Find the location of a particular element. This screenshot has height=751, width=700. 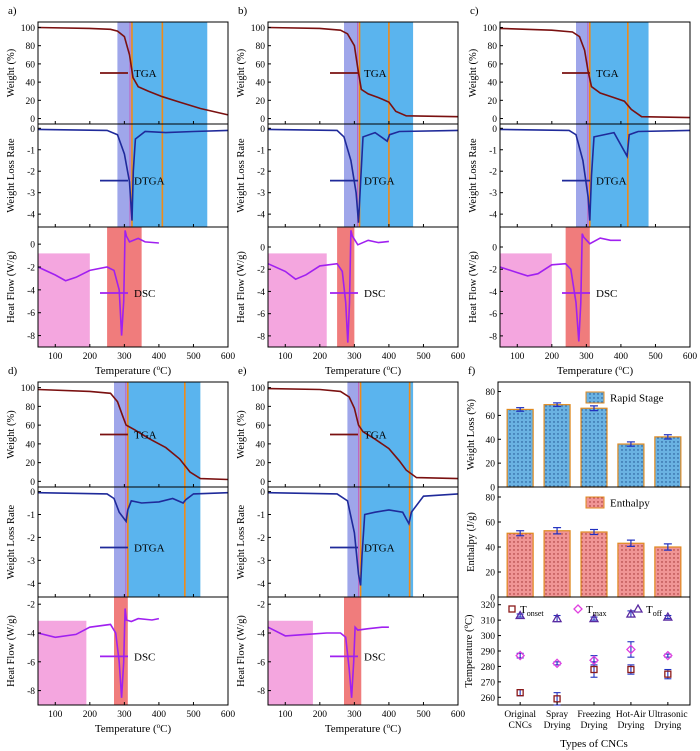

panel-2-dtga-line is located at coordinates (363, 175).